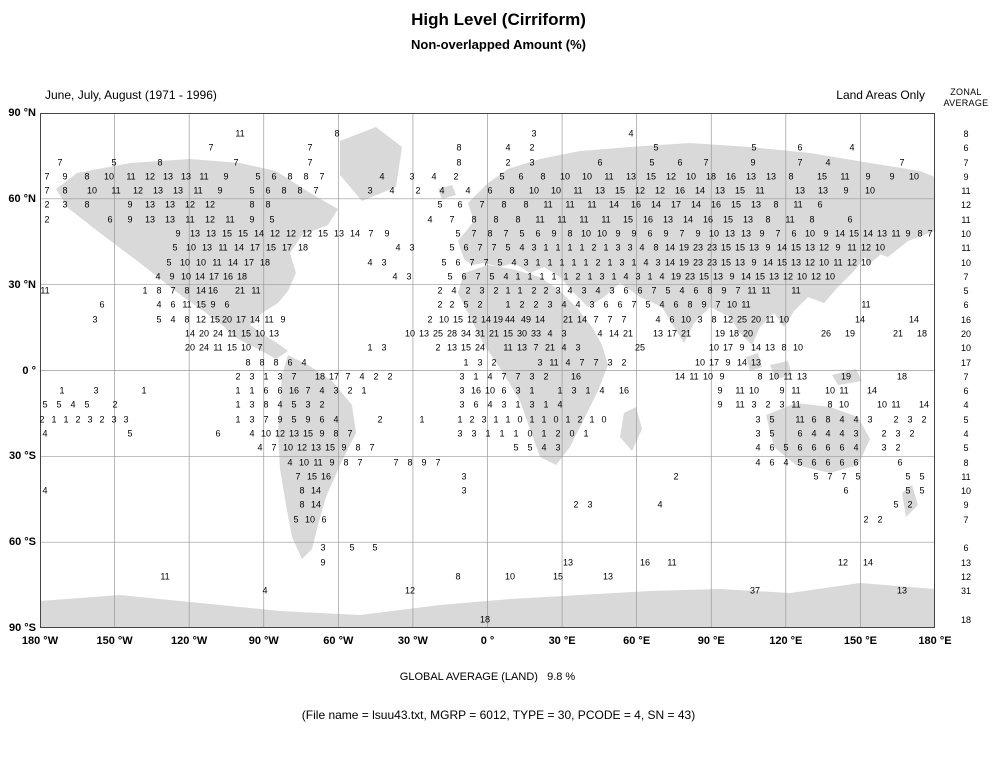 This screenshot has width=997, height=760. What do you see at coordinates (860, 641) in the screenshot?
I see `longitude-tick-label: 150 °E` at bounding box center [860, 641].